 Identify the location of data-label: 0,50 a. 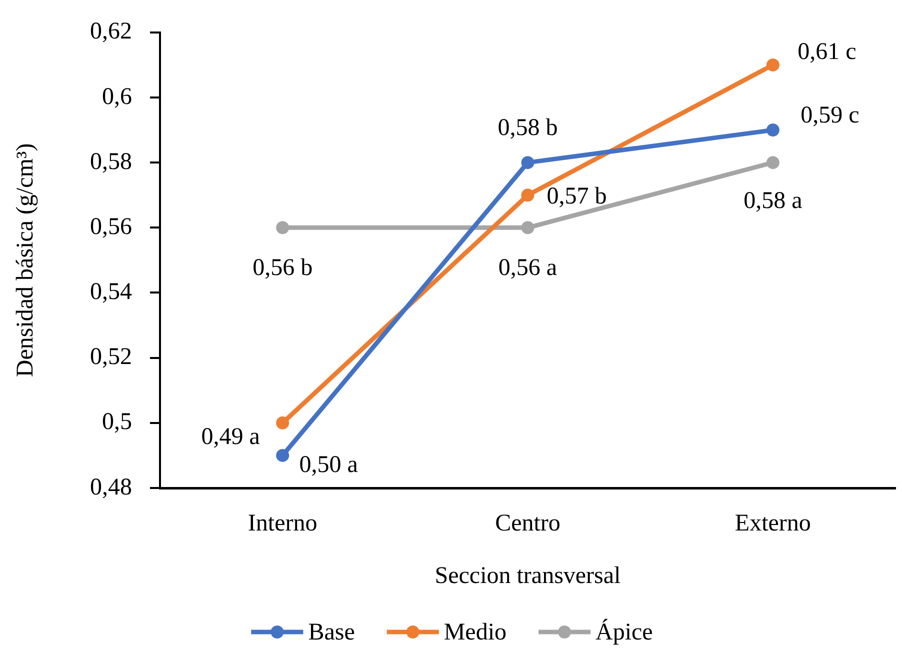
(328, 465).